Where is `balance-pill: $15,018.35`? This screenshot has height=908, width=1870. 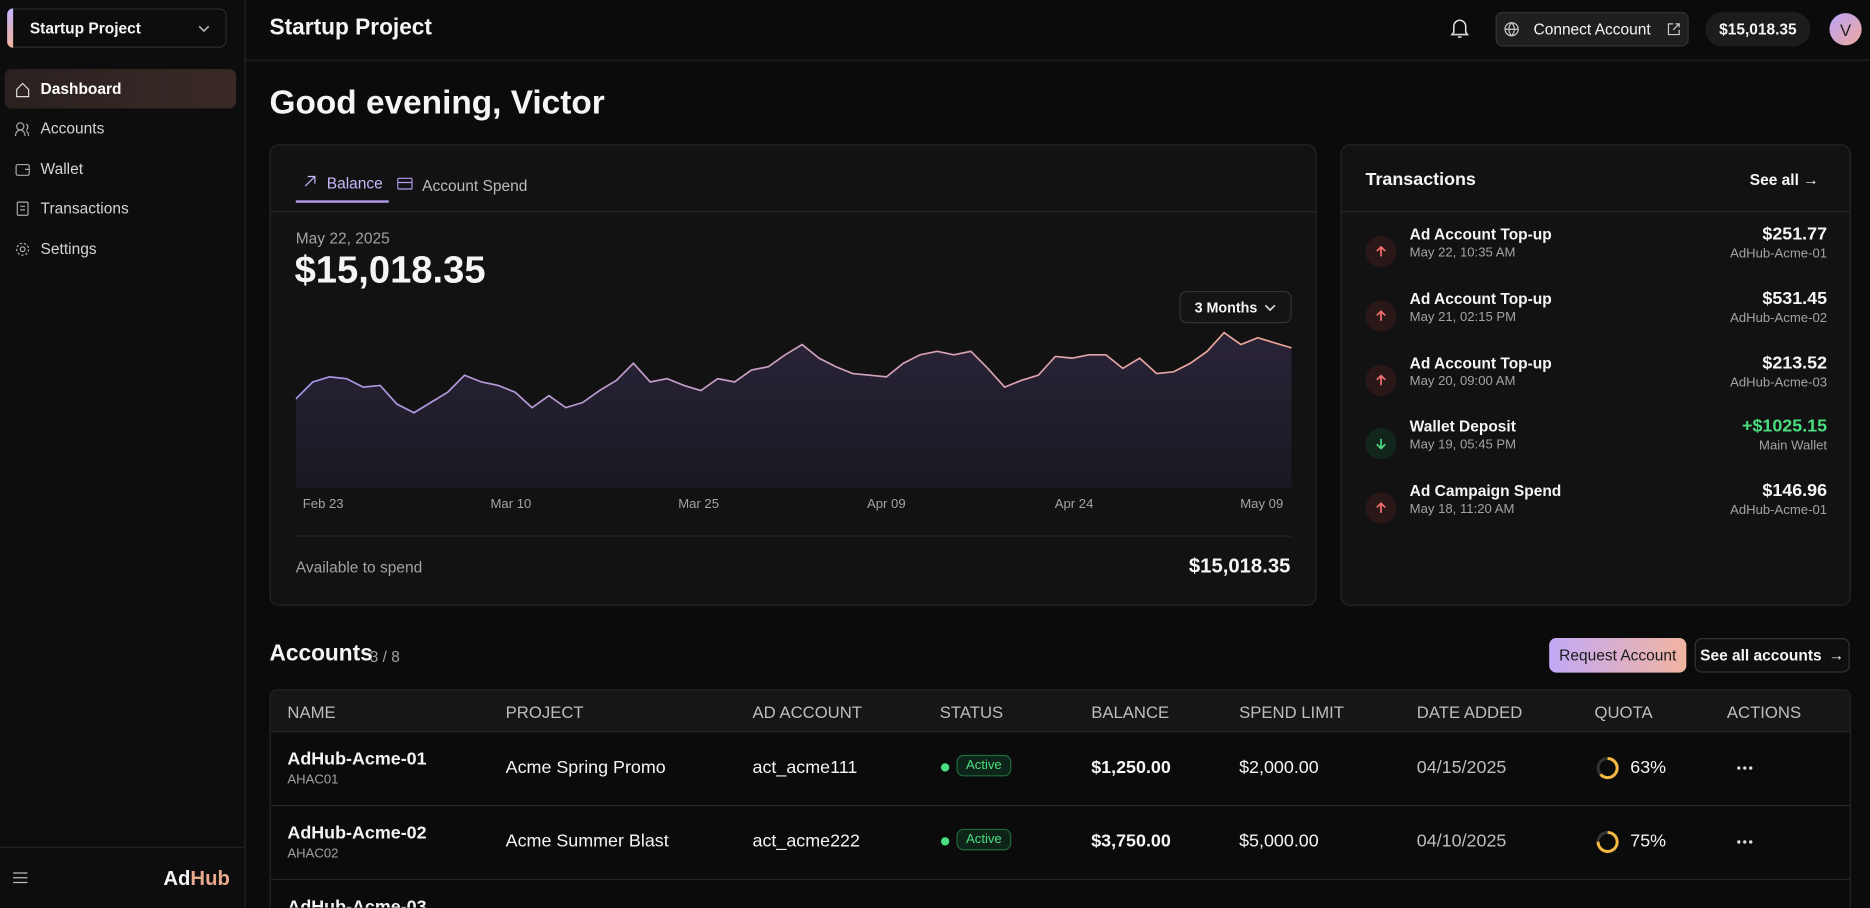
balance-pill: $15,018.35 is located at coordinates (1758, 29).